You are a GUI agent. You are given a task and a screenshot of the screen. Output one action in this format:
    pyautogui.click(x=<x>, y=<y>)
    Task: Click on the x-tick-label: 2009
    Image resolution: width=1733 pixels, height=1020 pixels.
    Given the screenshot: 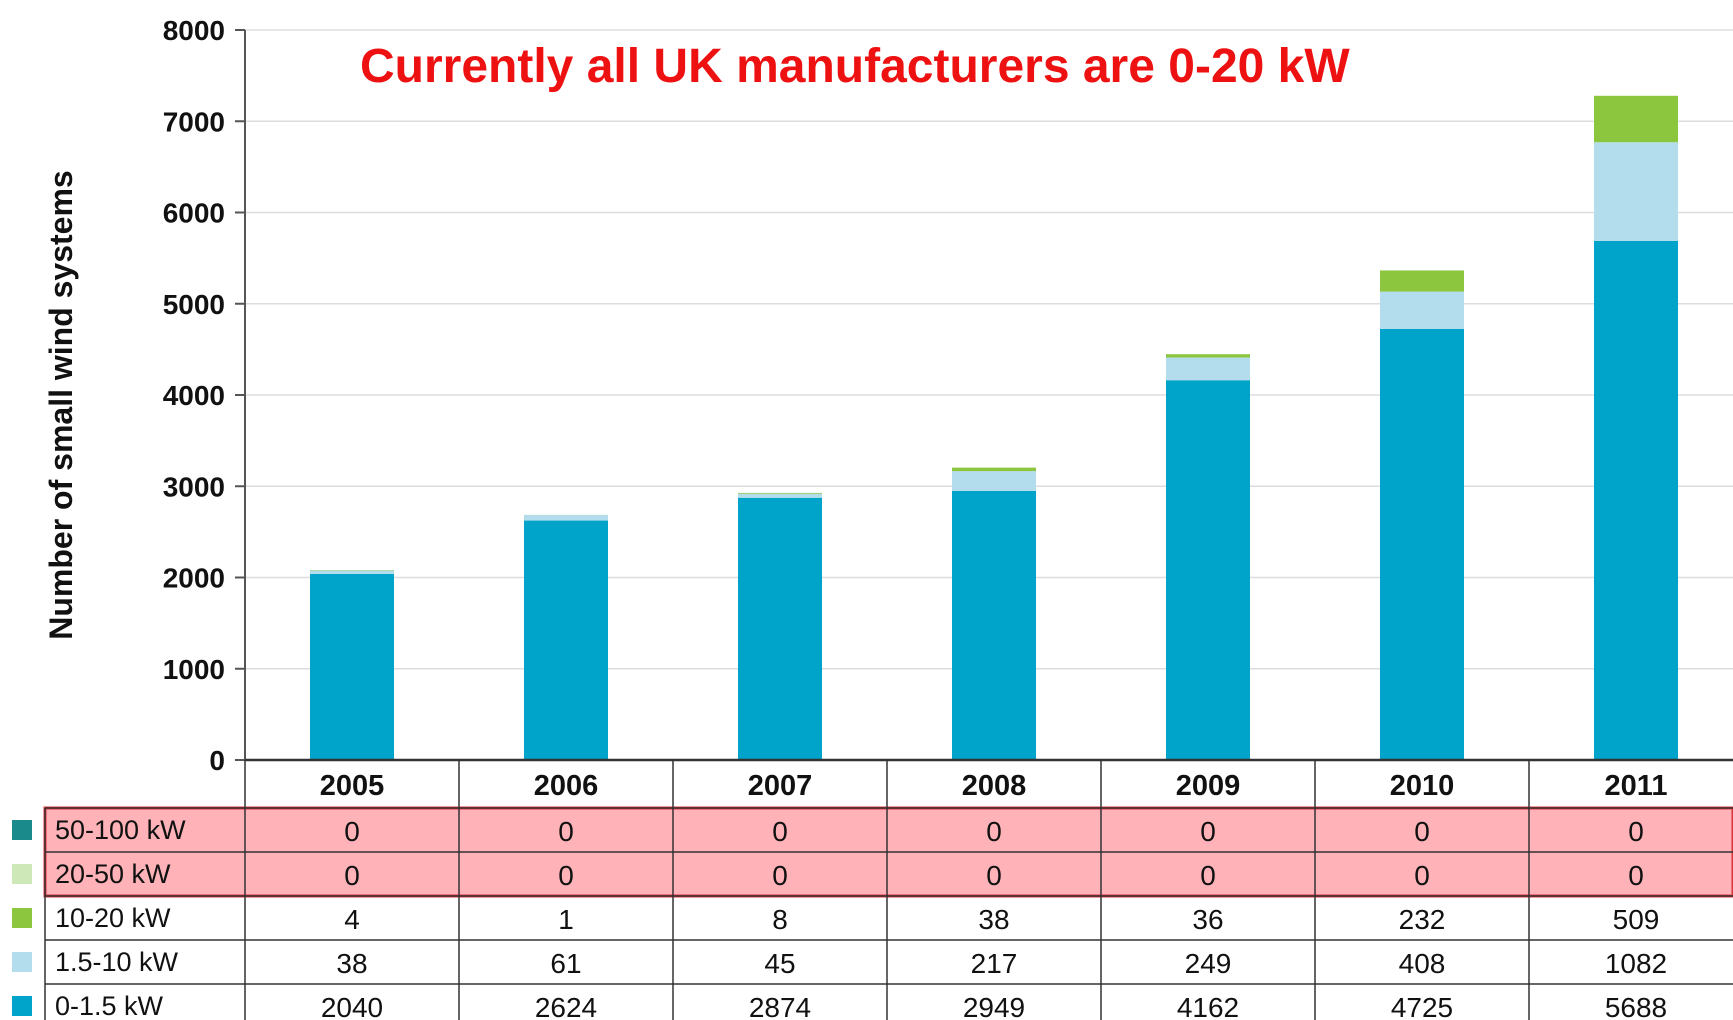 What is the action you would take?
    pyautogui.click(x=1208, y=786)
    